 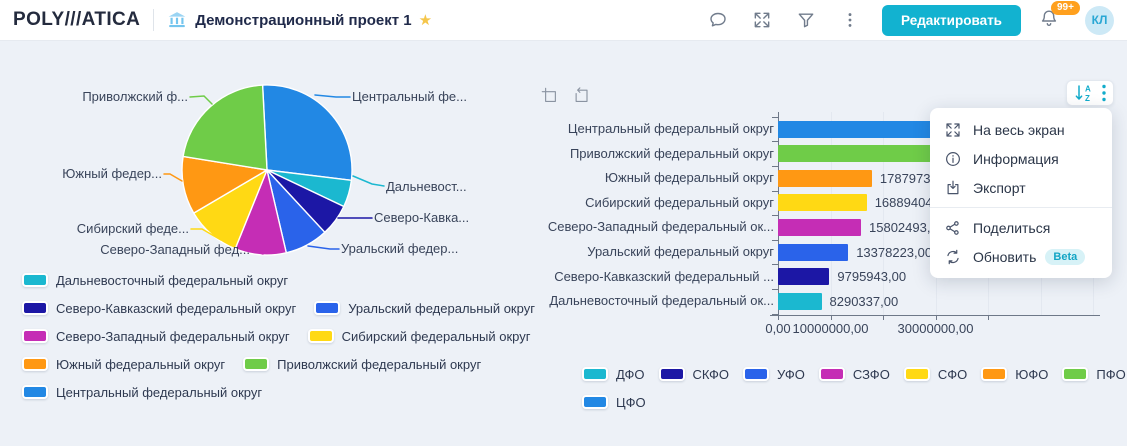 I want to click on bar-ДФО, so click(x=800, y=301).